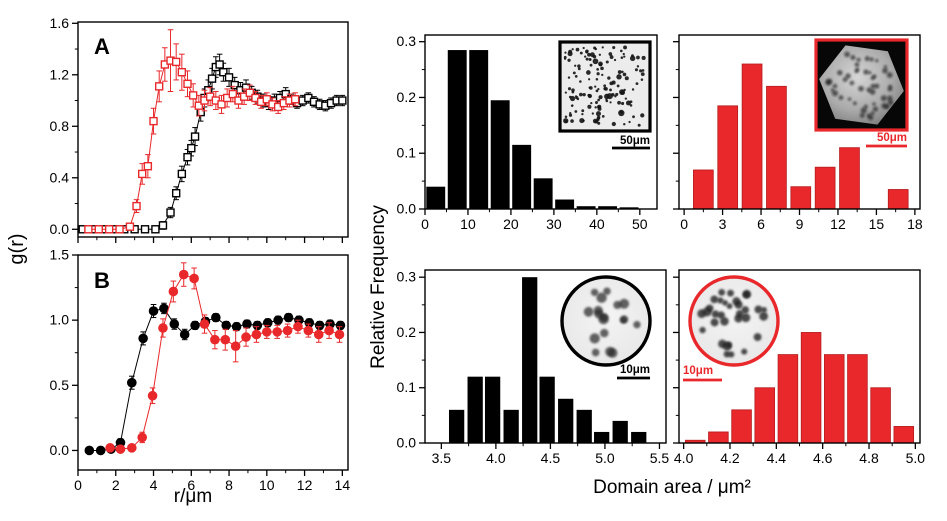  Describe the element at coordinates (551, 458) in the screenshot. I see `svg-text: 4.5` at that location.